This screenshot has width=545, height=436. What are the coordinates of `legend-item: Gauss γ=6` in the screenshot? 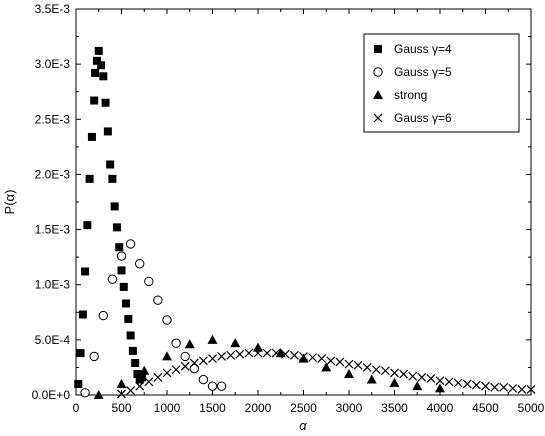 It's located at (412, 118).